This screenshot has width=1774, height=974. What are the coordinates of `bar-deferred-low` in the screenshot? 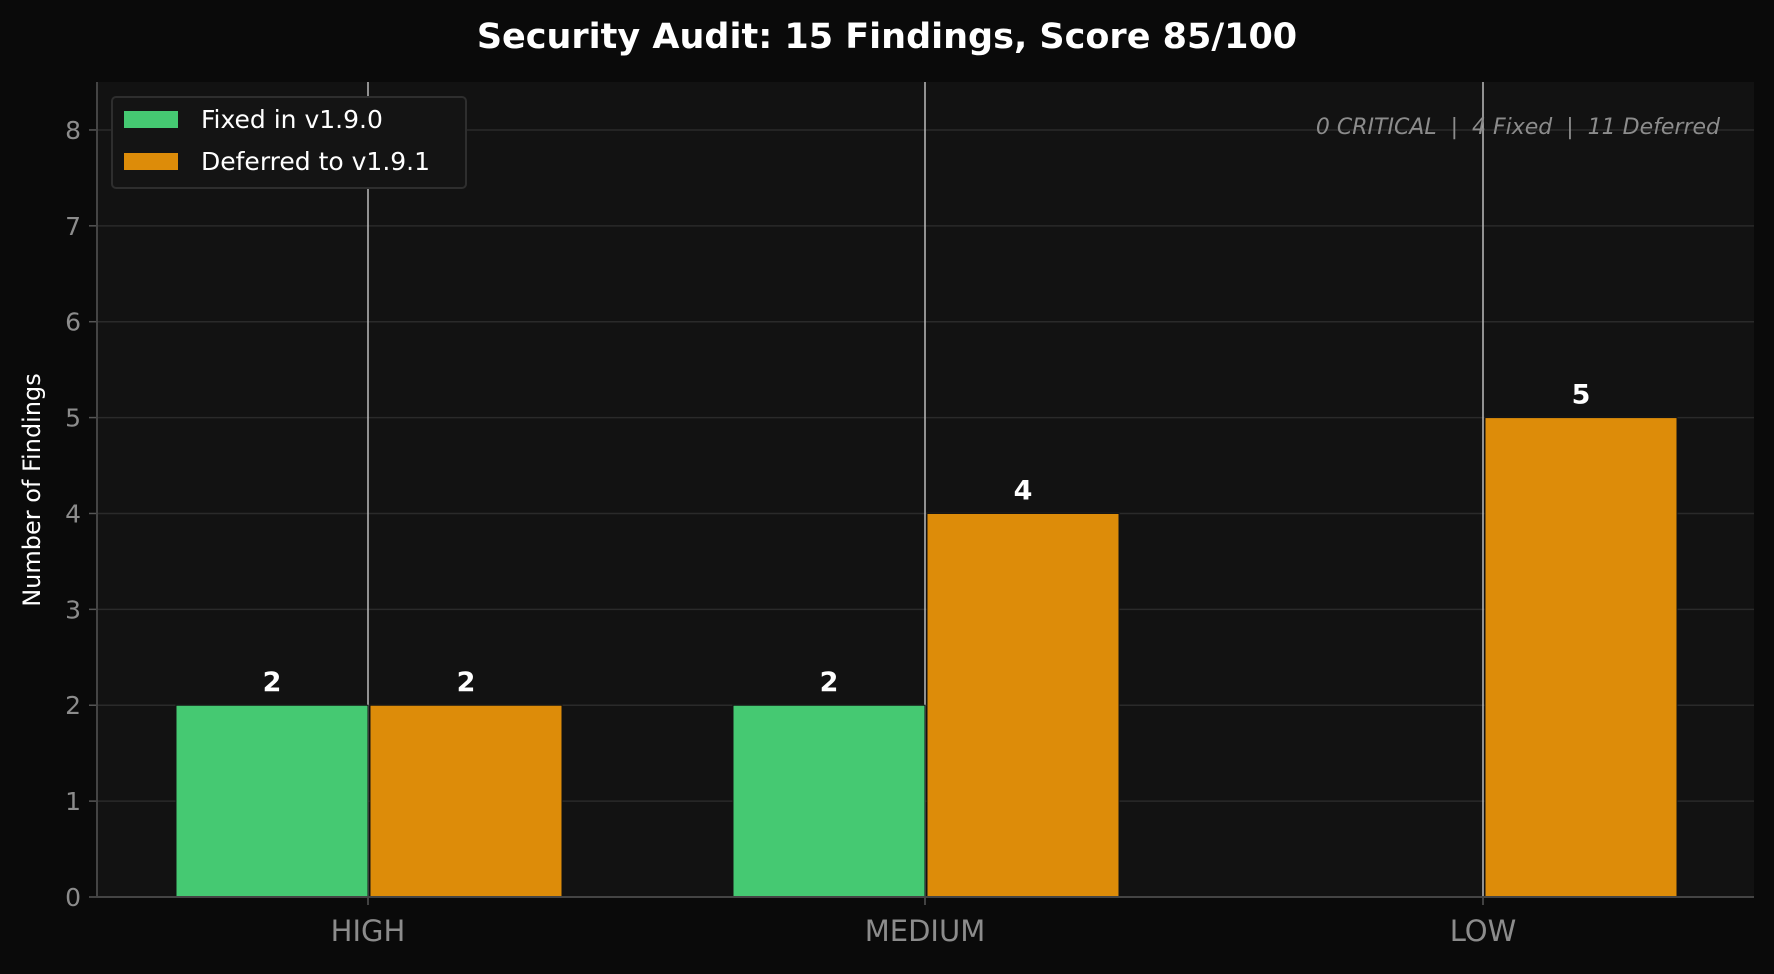 It's located at (1581, 657).